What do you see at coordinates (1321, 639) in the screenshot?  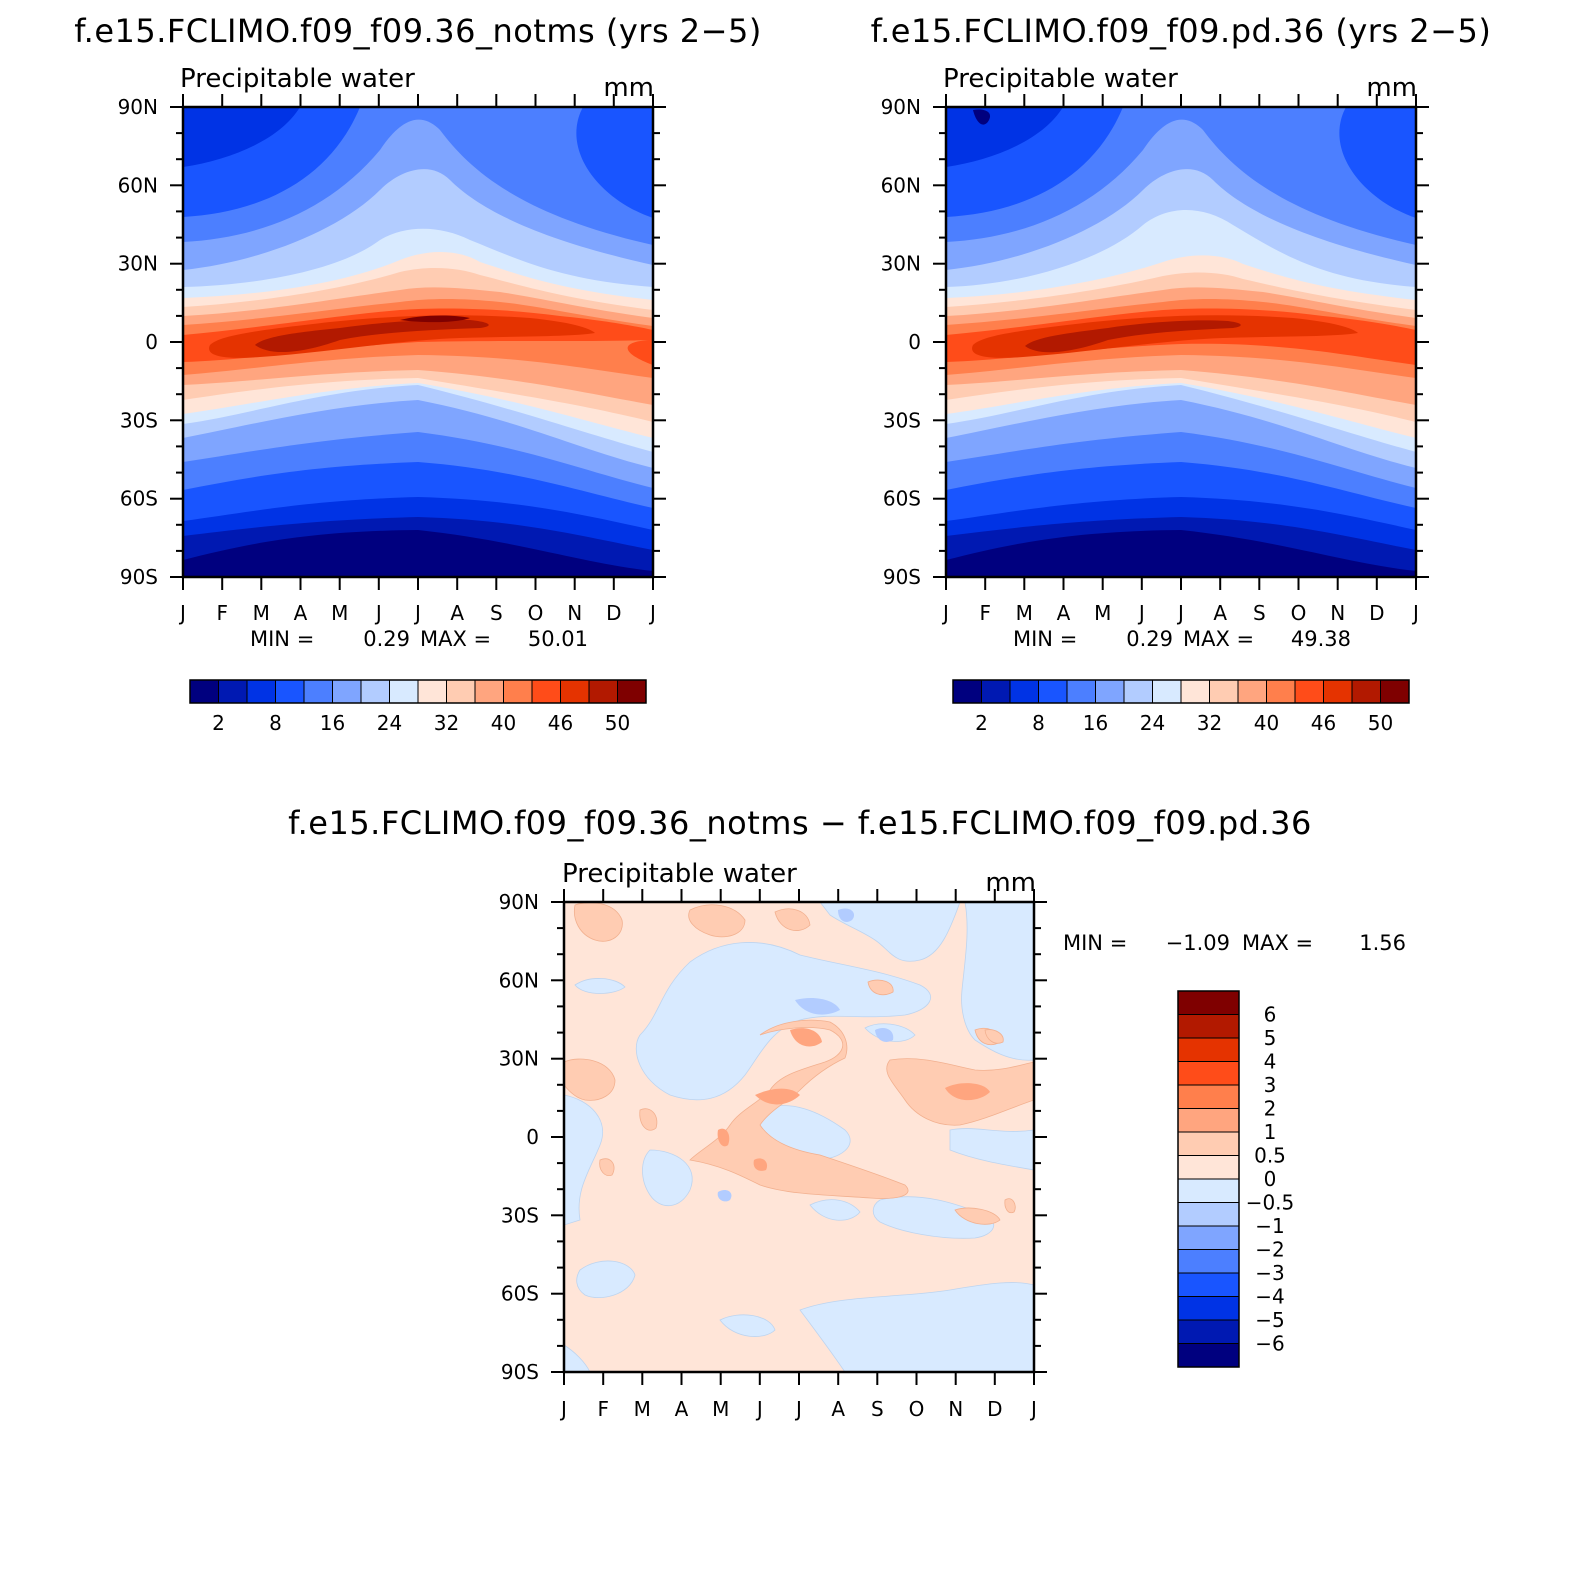 I see `max-value: 49.38` at bounding box center [1321, 639].